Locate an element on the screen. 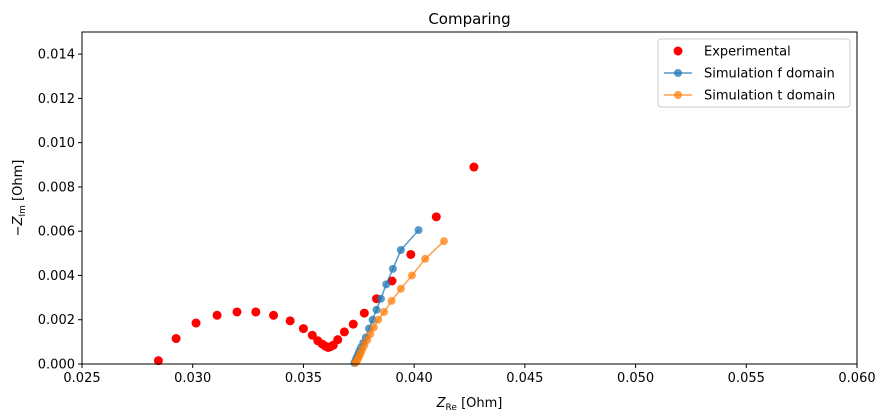 This screenshot has height=420, width=886. x-tick-label: 0.025 is located at coordinates (81, 378).